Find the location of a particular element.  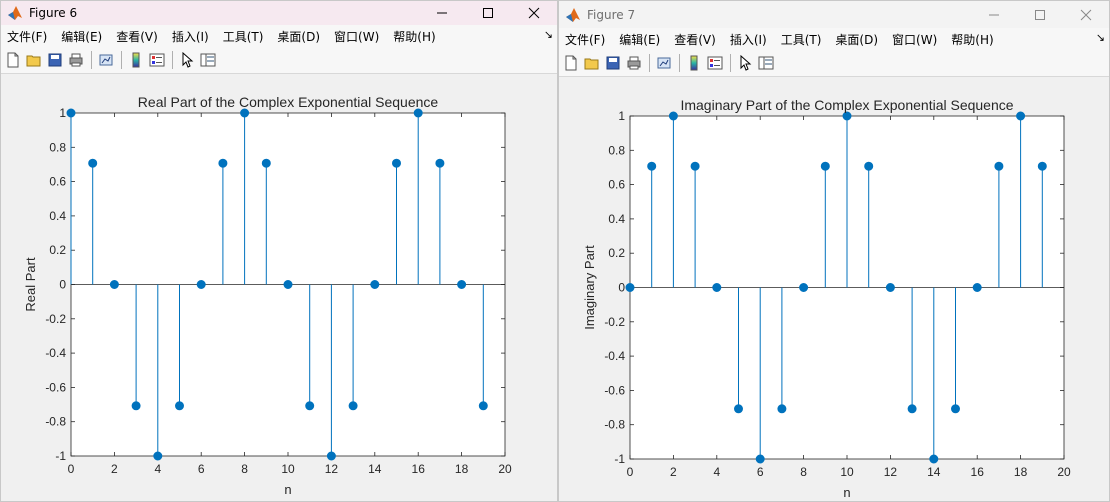

x-tick-label: 16 is located at coordinates (419, 469).